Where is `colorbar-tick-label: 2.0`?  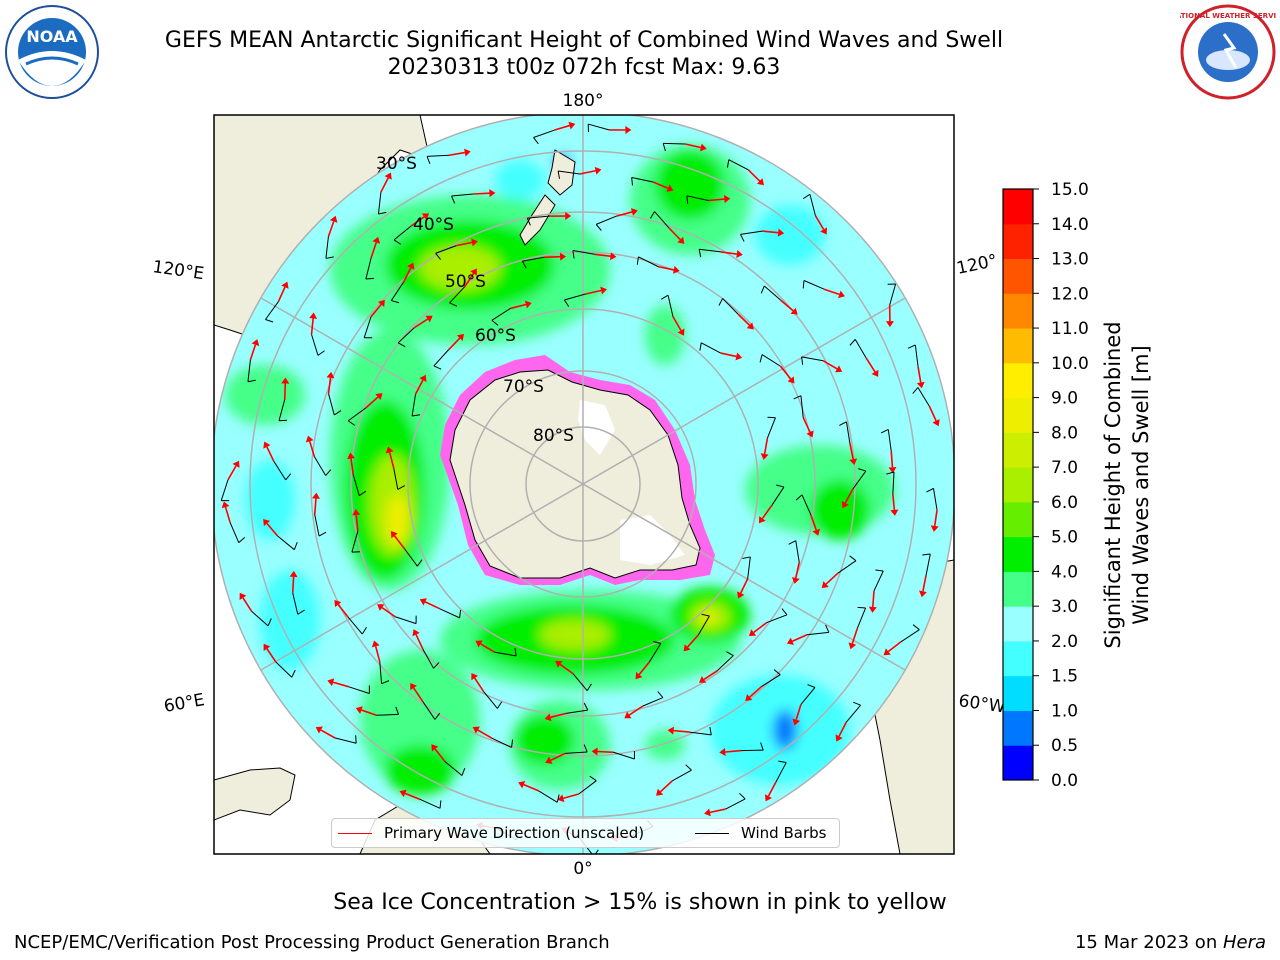 colorbar-tick-label: 2.0 is located at coordinates (1064, 642).